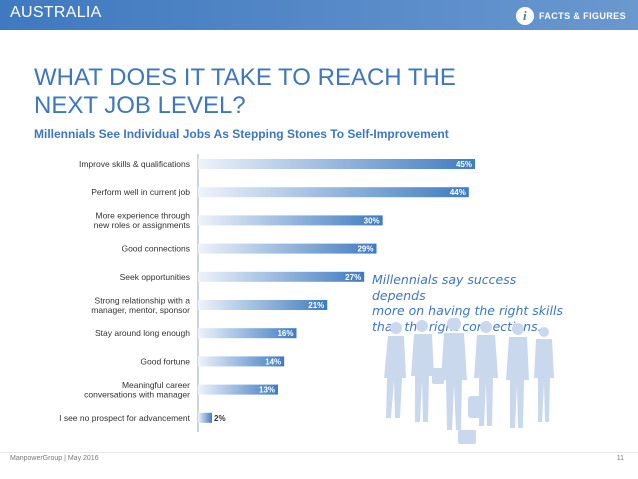 Image resolution: width=638 pixels, height=479 pixels. What do you see at coordinates (469, 381) in the screenshot?
I see `millennials-illustration` at bounding box center [469, 381].